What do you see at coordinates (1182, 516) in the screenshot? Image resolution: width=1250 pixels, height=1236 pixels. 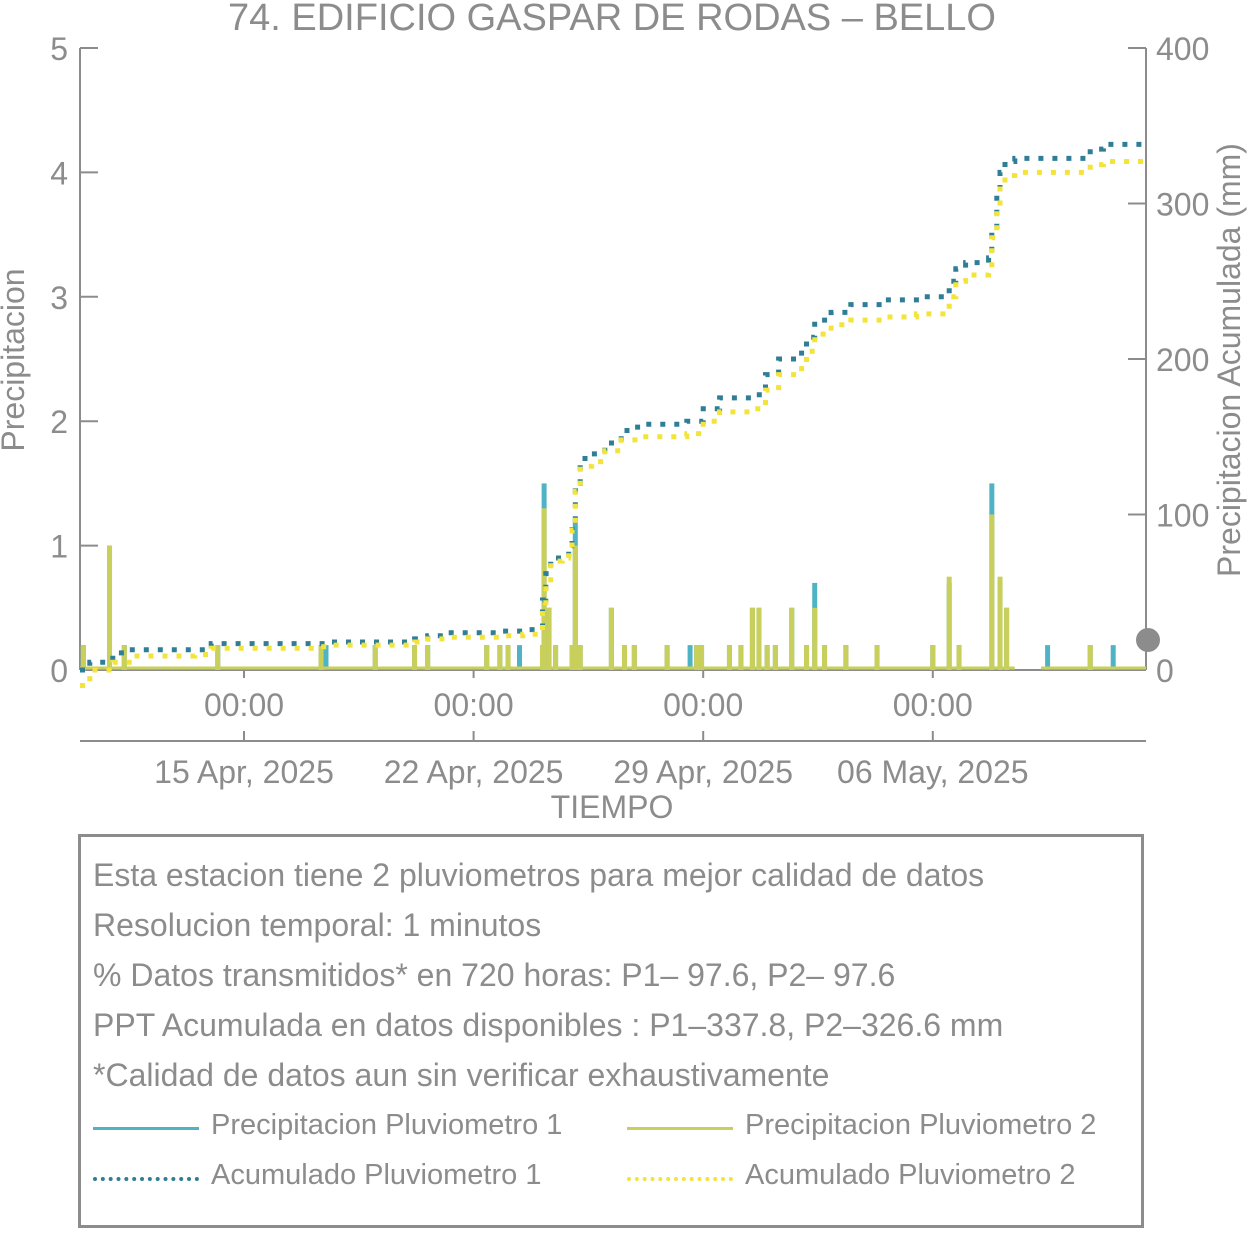 I see `y-right-tick-label: 100` at bounding box center [1182, 516].